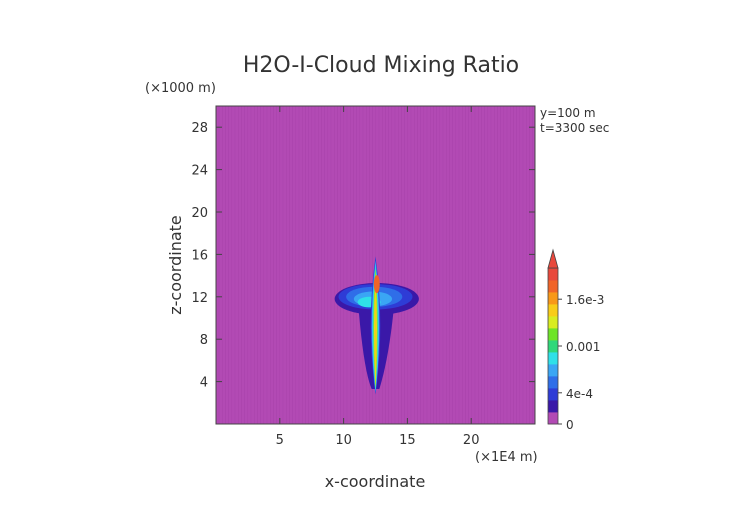 This screenshot has width=752, height=532. I want to click on colorbar-extend-arrow, so click(553, 258).